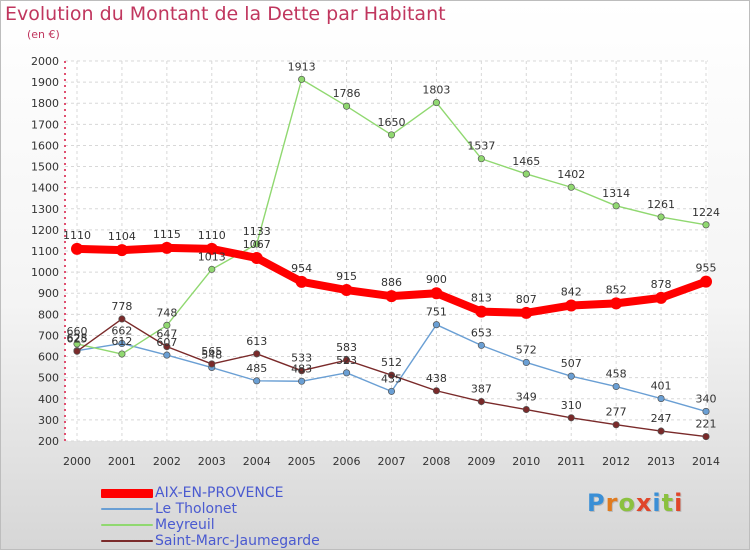 This screenshot has height=550, width=750. Describe the element at coordinates (256, 341) in the screenshot. I see `data-label: 613` at that location.